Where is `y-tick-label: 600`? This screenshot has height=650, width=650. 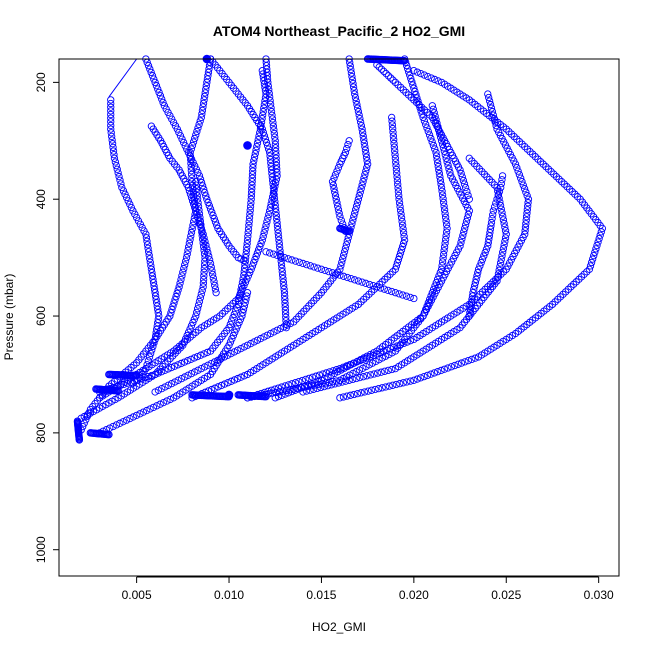
y-tick-label: 600 is located at coordinates (41, 316).